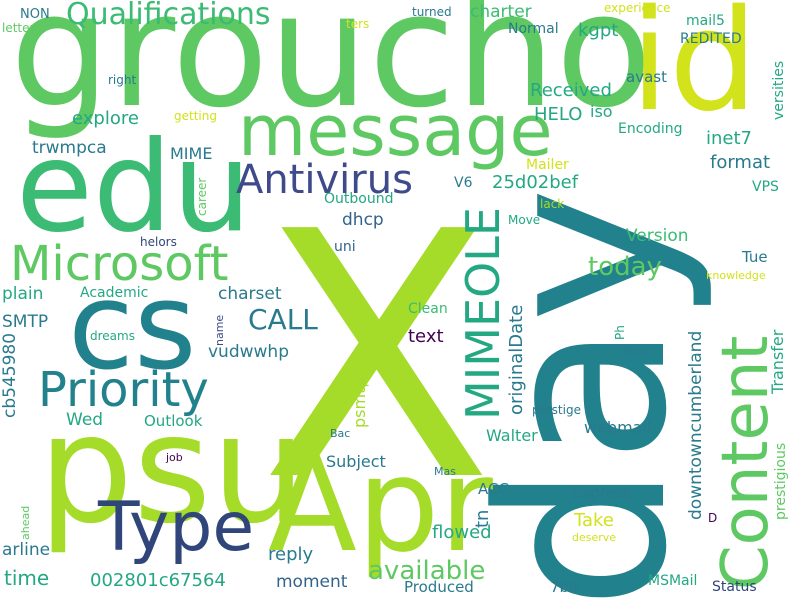 The height and width of the screenshot is (600, 800). I want to click on word-academic: Academic, so click(114, 293).